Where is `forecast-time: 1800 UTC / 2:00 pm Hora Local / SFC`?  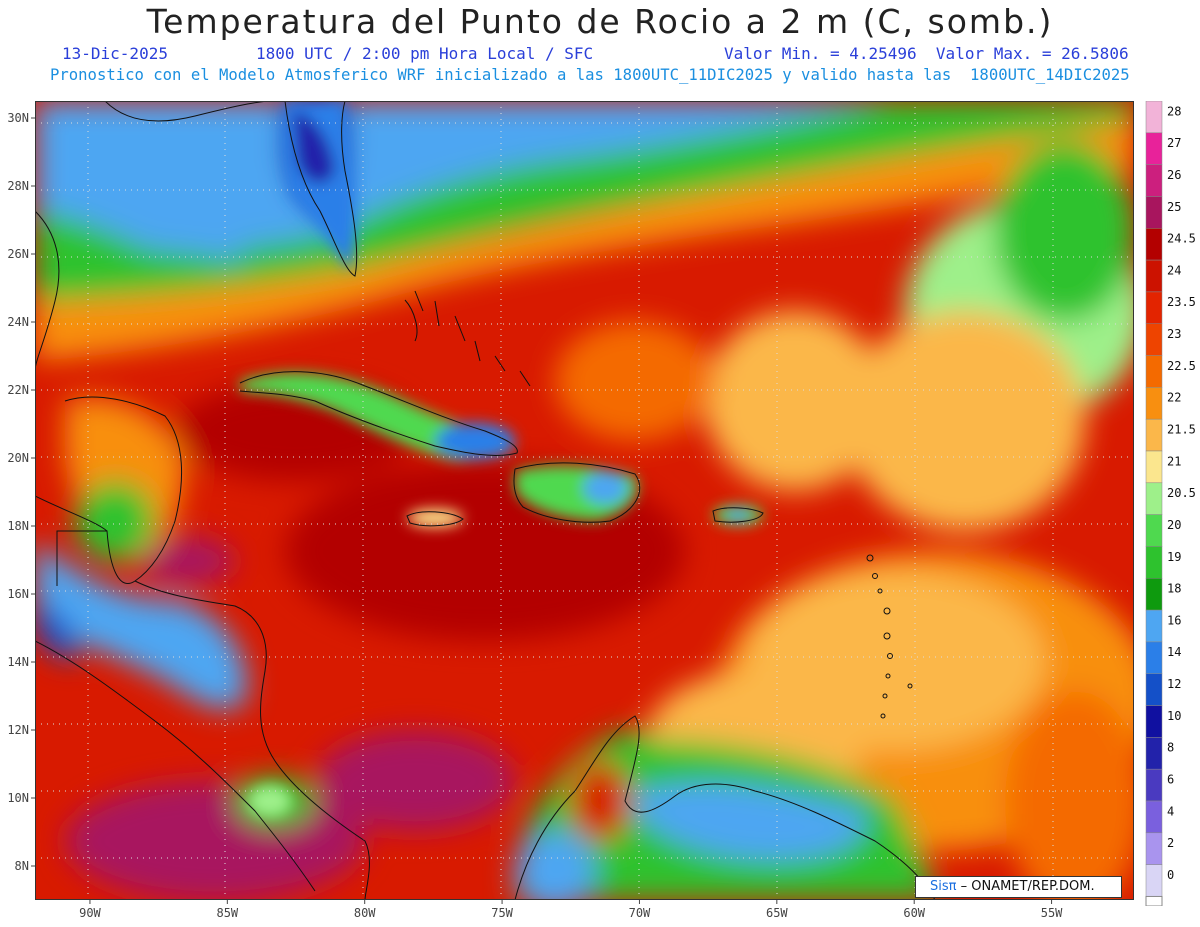
forecast-time: 1800 UTC / 2:00 pm Hora Local / SFC is located at coordinates (425, 53).